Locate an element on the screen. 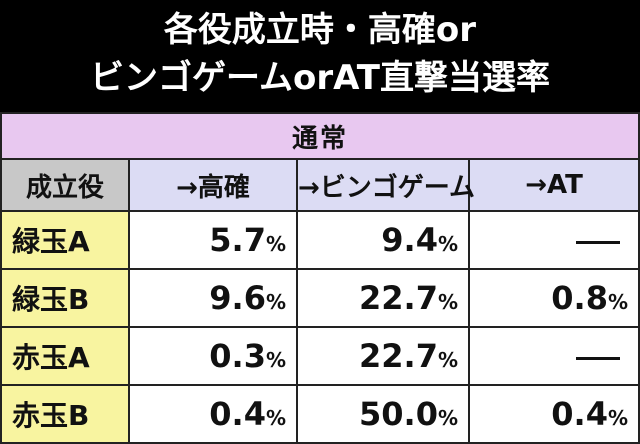 This screenshot has width=640, height=444. section-header-row: 通常 is located at coordinates (320, 136).